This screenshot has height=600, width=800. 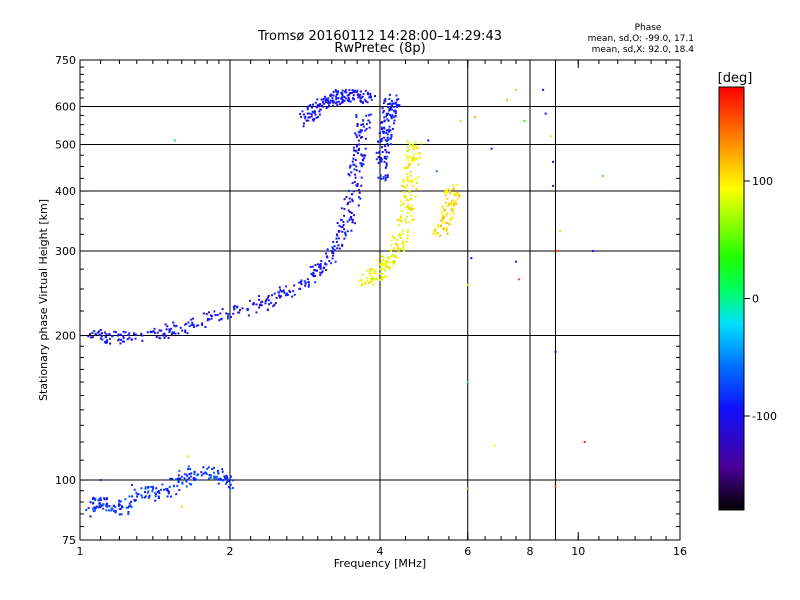 What do you see at coordinates (80, 551) in the screenshot?
I see `x-tick-label: 1` at bounding box center [80, 551].